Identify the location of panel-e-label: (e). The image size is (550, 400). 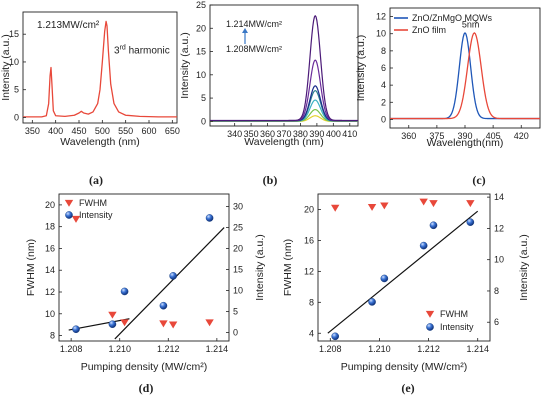
(407, 388).